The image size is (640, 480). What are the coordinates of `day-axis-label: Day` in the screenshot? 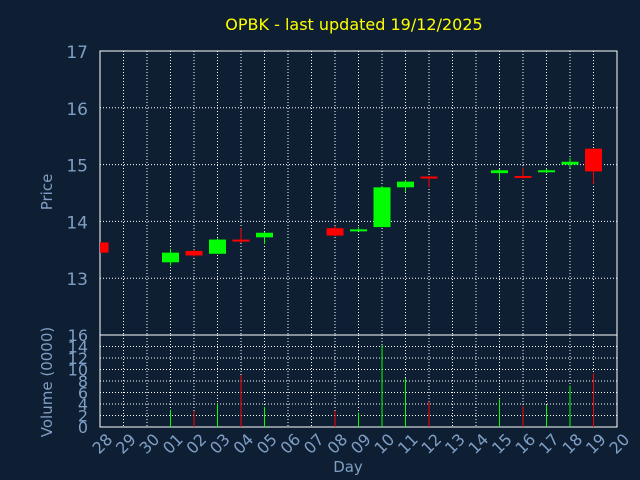 It's located at (348, 467).